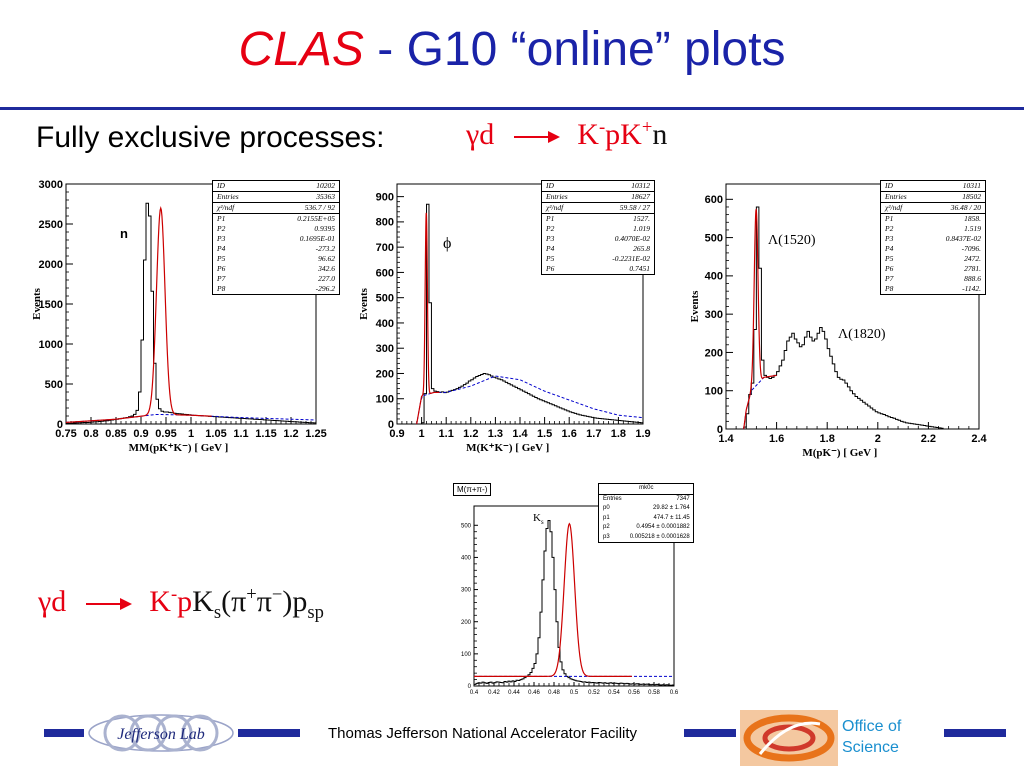 The height and width of the screenshot is (771, 1024). What do you see at coordinates (115, 434) in the screenshot?
I see `x-tick-label: 0.85` at bounding box center [115, 434].